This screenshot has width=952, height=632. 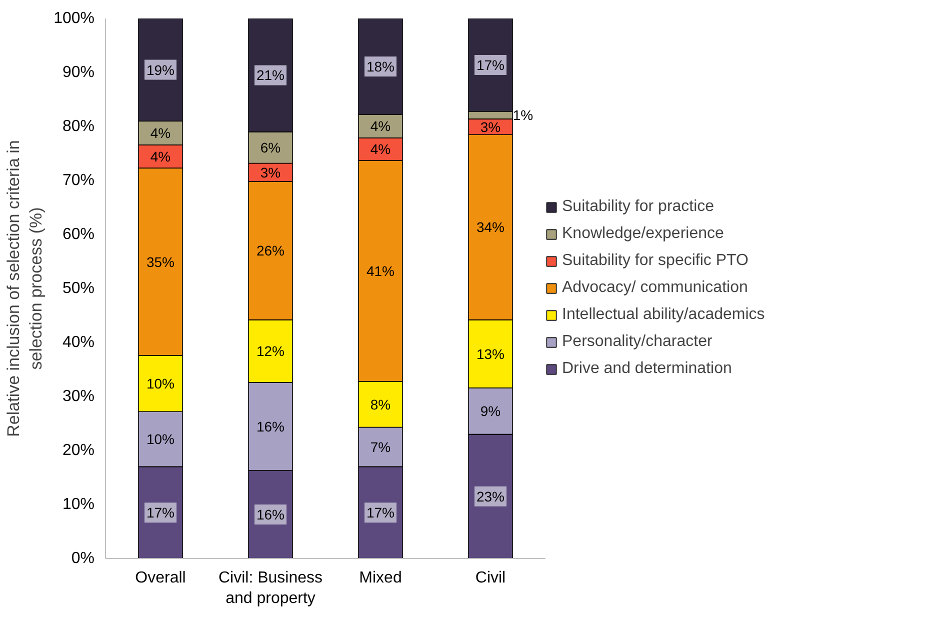 I want to click on y-tick-label: 100%, so click(x=74, y=18).